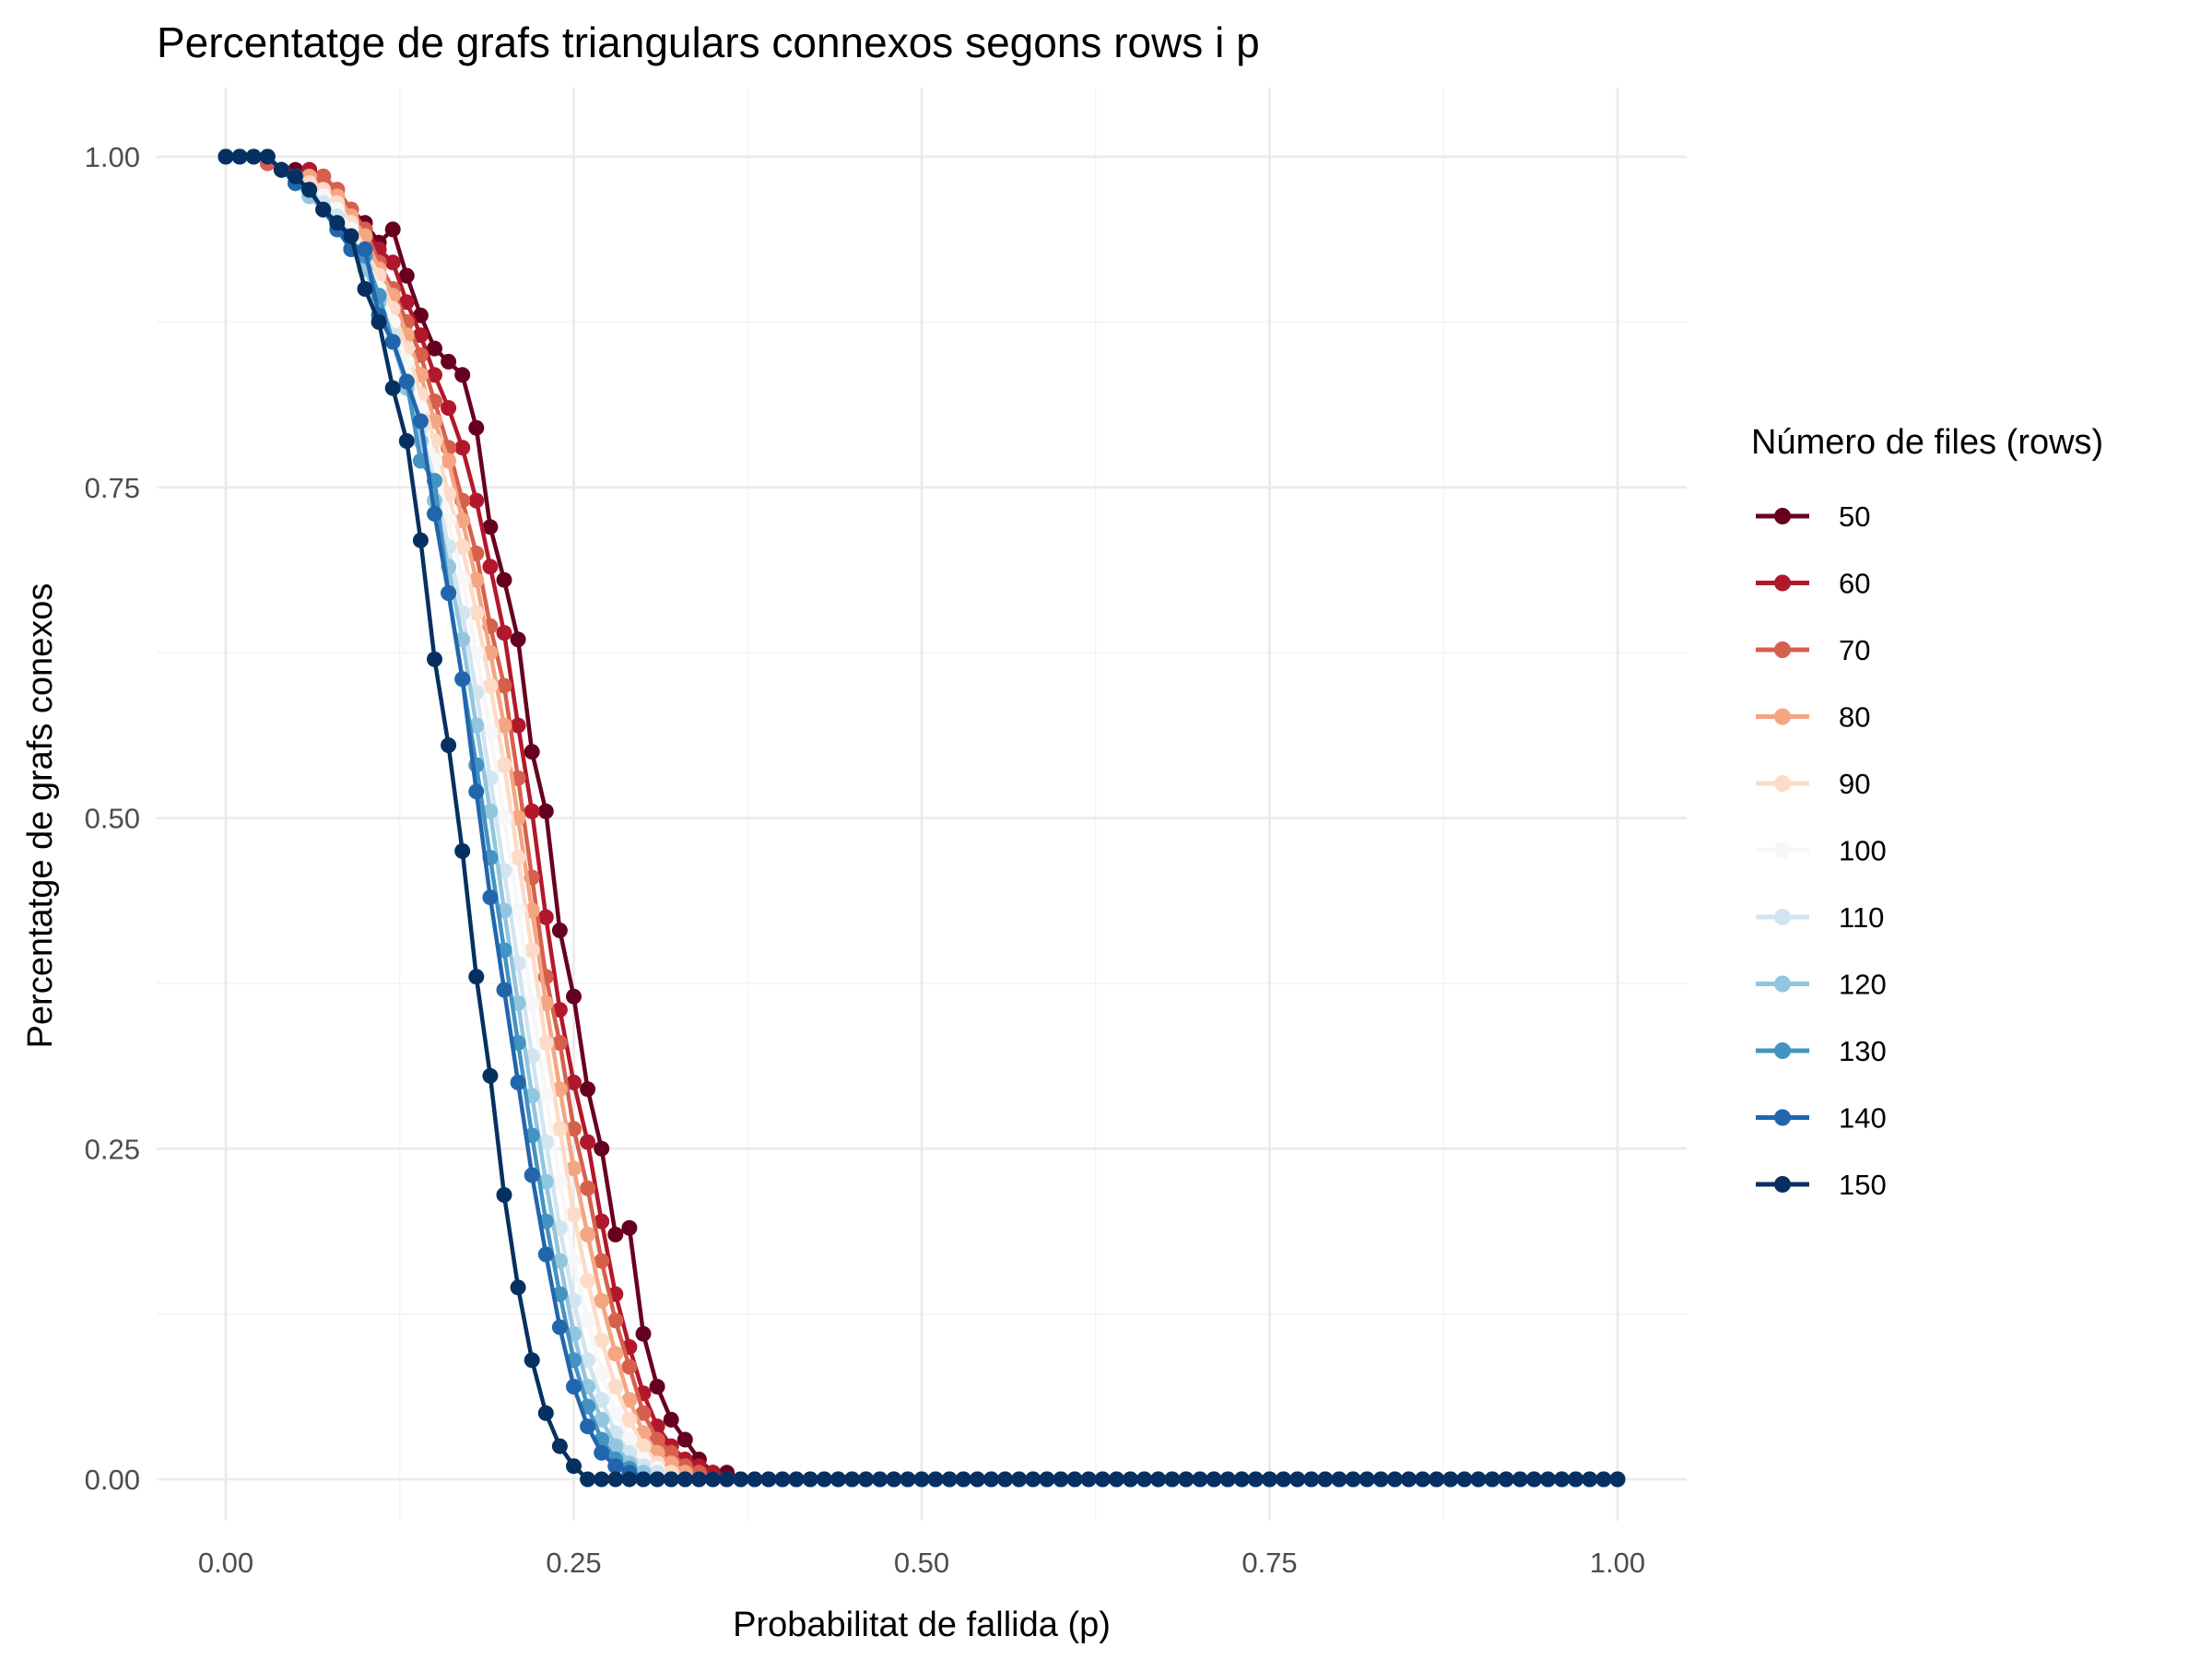  What do you see at coordinates (1854, 784) in the screenshot?
I see `legend-label: 90` at bounding box center [1854, 784].